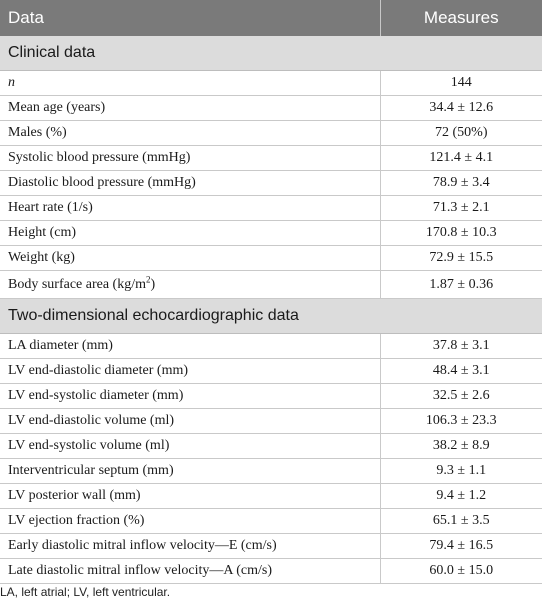  I want to click on table-row: Weight (kg) 72.9 ± 15.5, so click(271, 258).